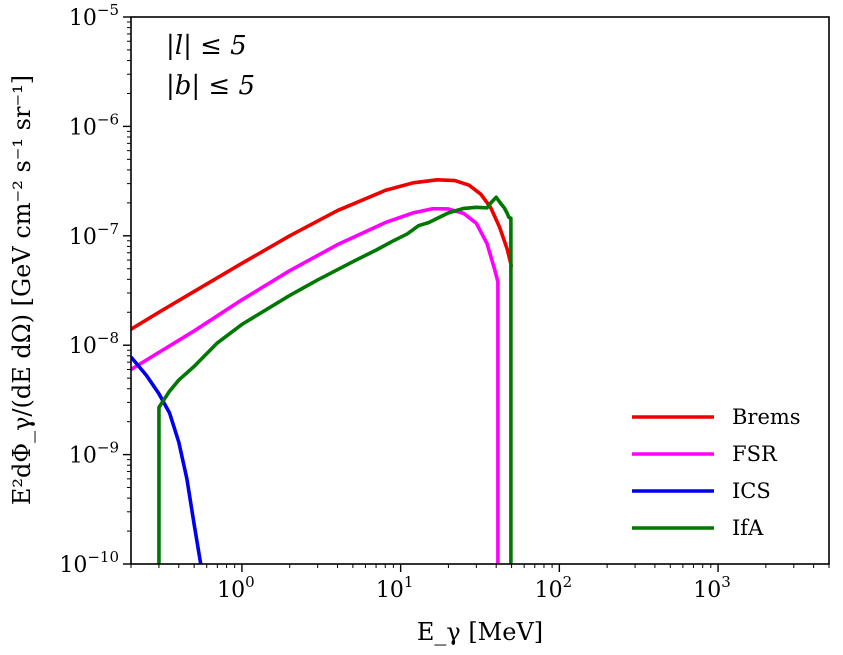 The height and width of the screenshot is (655, 843). Describe the element at coordinates (712, 588) in the screenshot. I see `x-tick-label: 10³` at that location.